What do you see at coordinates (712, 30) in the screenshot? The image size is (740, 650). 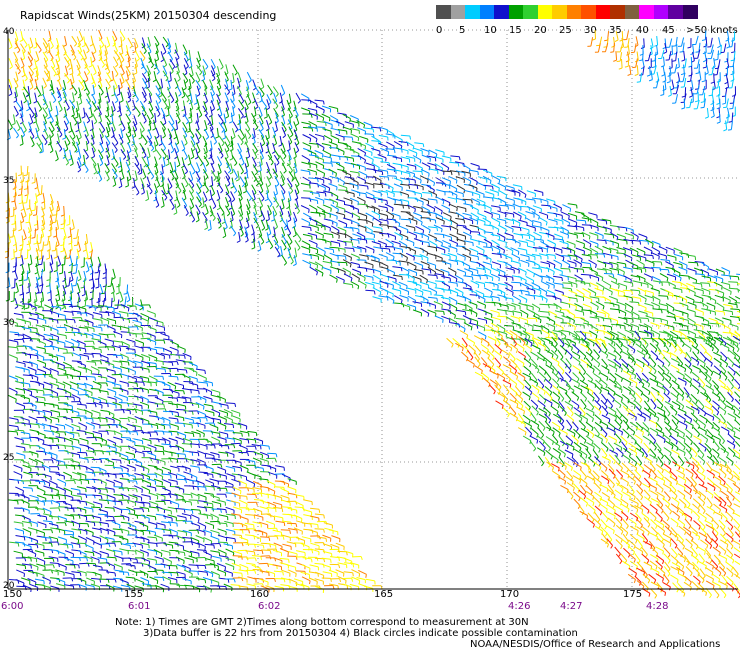 I see `colorbar-tick-label: >50 knots` at bounding box center [712, 30].